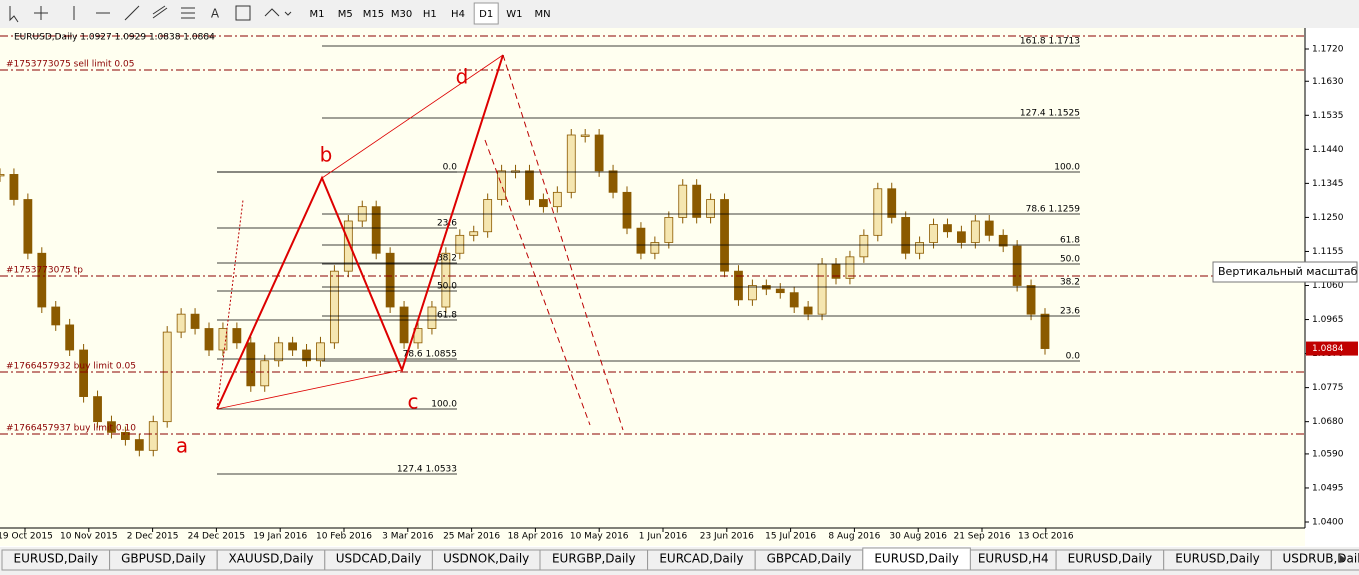 The width and height of the screenshot is (1359, 575). What do you see at coordinates (430, 355) in the screenshot?
I see `fib-label: 78.6 1.0855` at bounding box center [430, 355].